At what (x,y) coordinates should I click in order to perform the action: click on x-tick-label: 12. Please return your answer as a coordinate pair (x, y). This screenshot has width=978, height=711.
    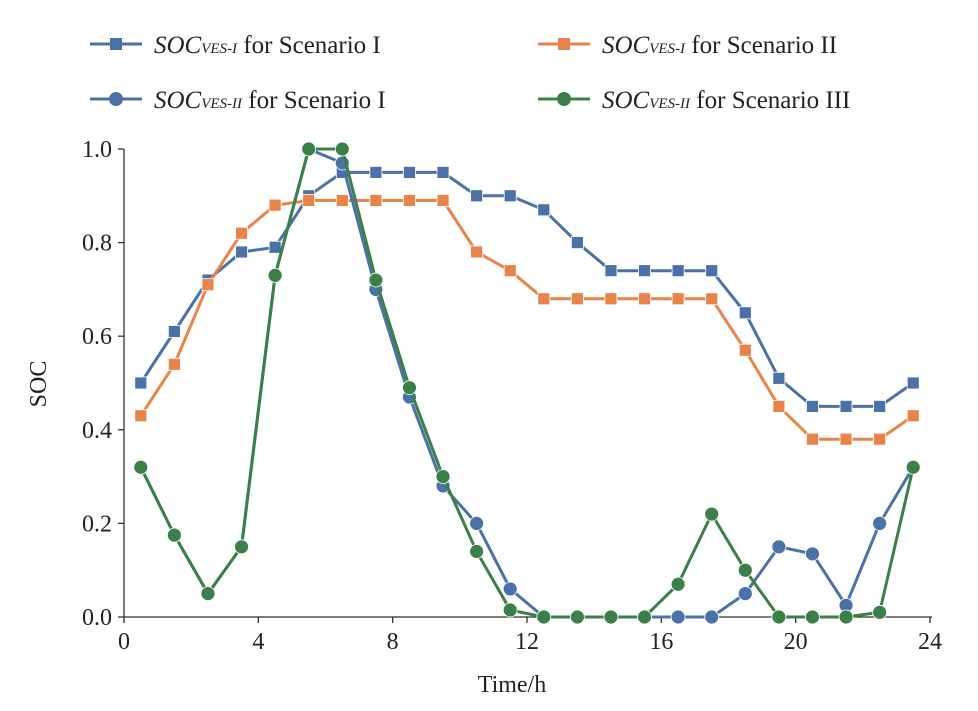
    Looking at the image, I should click on (527, 642).